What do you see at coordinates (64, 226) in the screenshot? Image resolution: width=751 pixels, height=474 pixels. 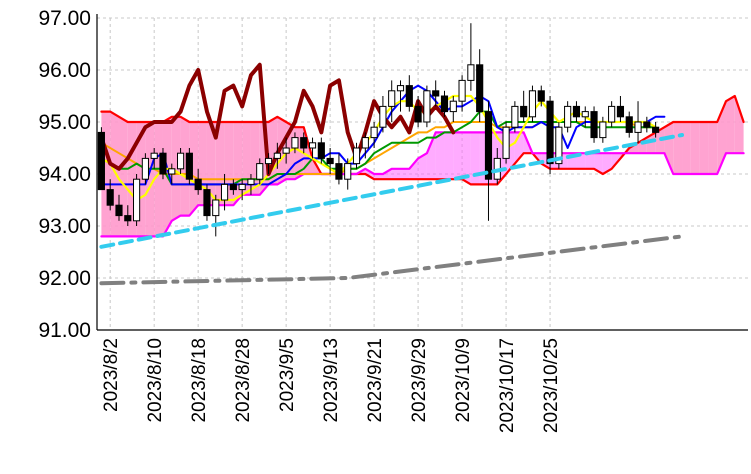 I see `y-tick-label: 93.00` at bounding box center [64, 226].